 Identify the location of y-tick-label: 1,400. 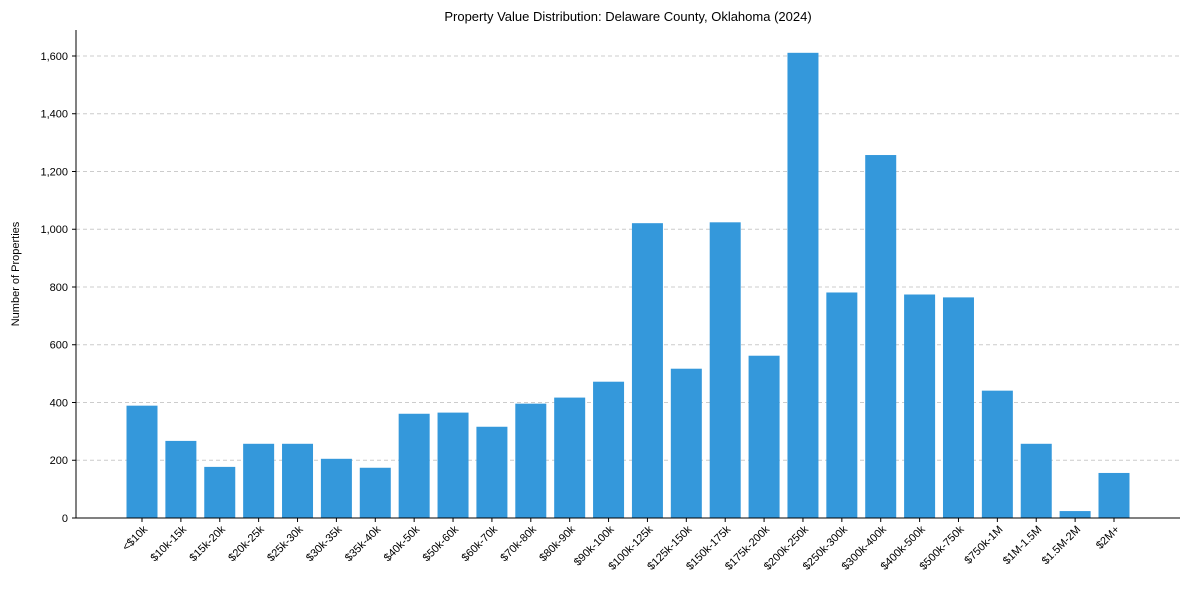
(54, 115).